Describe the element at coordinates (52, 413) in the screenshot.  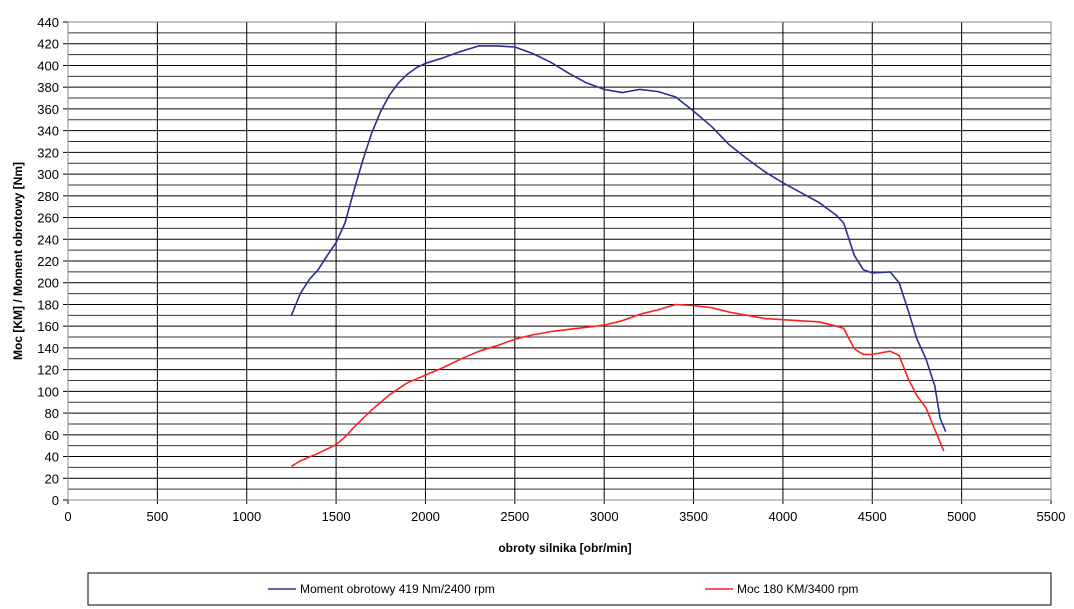
I see `y-tick-label: 80` at that location.